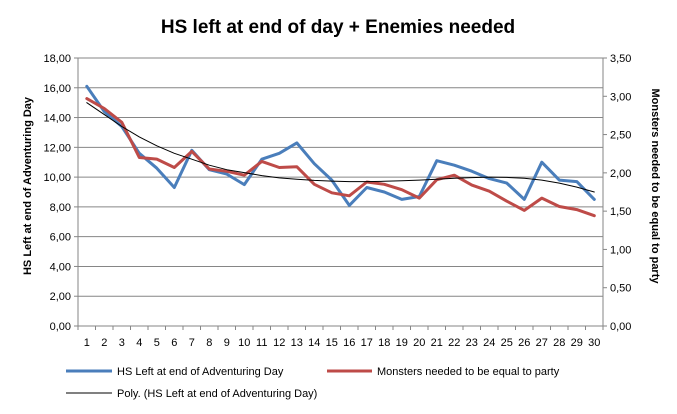 The image size is (677, 414). I want to click on y2-axis-title: Monsters needed to be equal to party, so click(655, 187).